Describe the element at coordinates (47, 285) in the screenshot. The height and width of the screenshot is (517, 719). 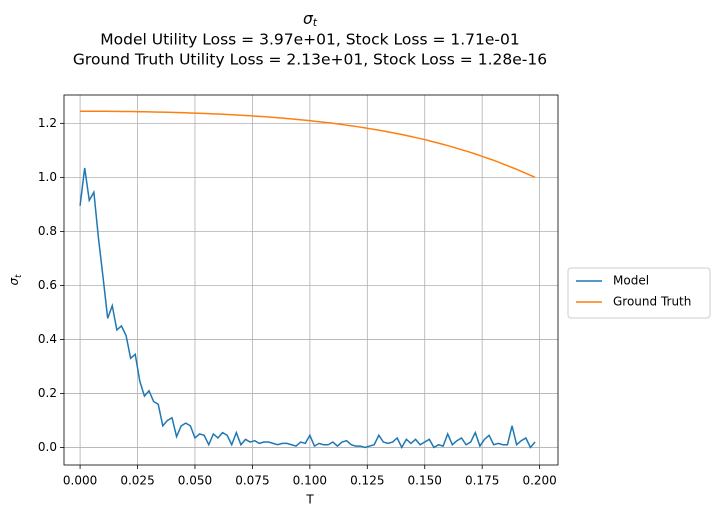
I see `y-tick-label: 0.6` at that location.